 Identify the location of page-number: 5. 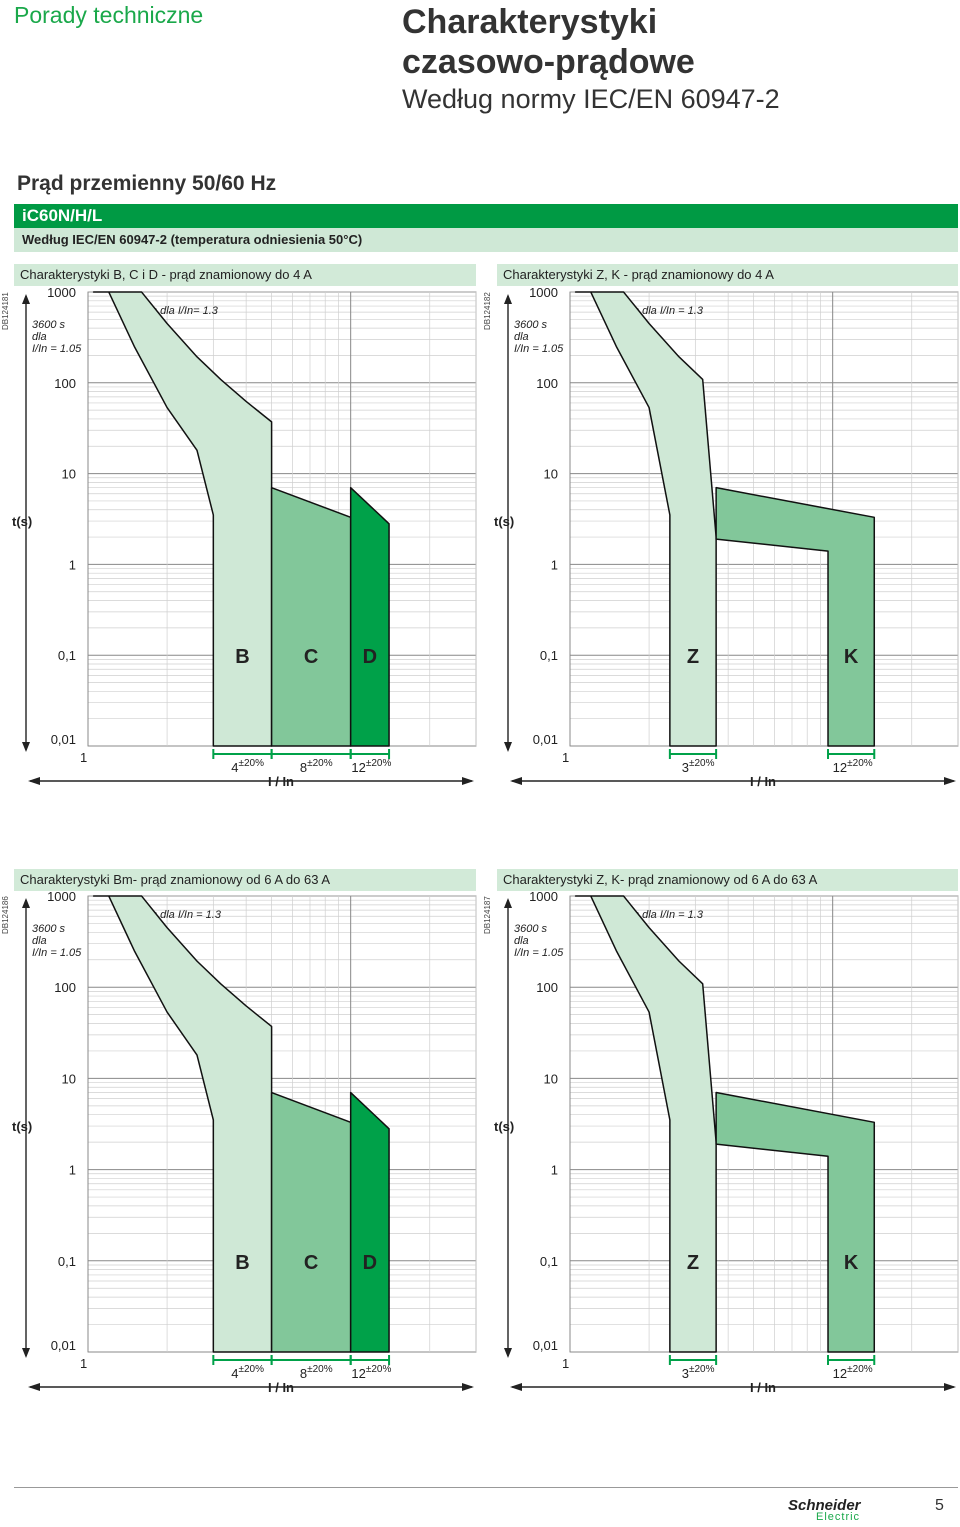
(939, 1505).